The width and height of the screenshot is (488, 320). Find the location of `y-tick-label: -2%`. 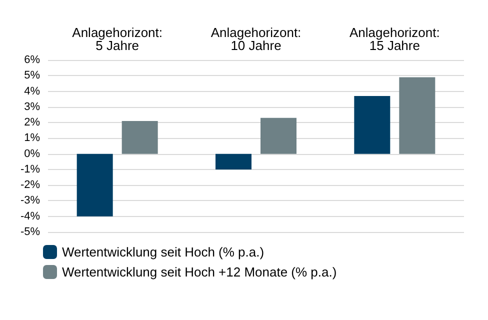

y-tick-label: -2% is located at coordinates (30, 185).